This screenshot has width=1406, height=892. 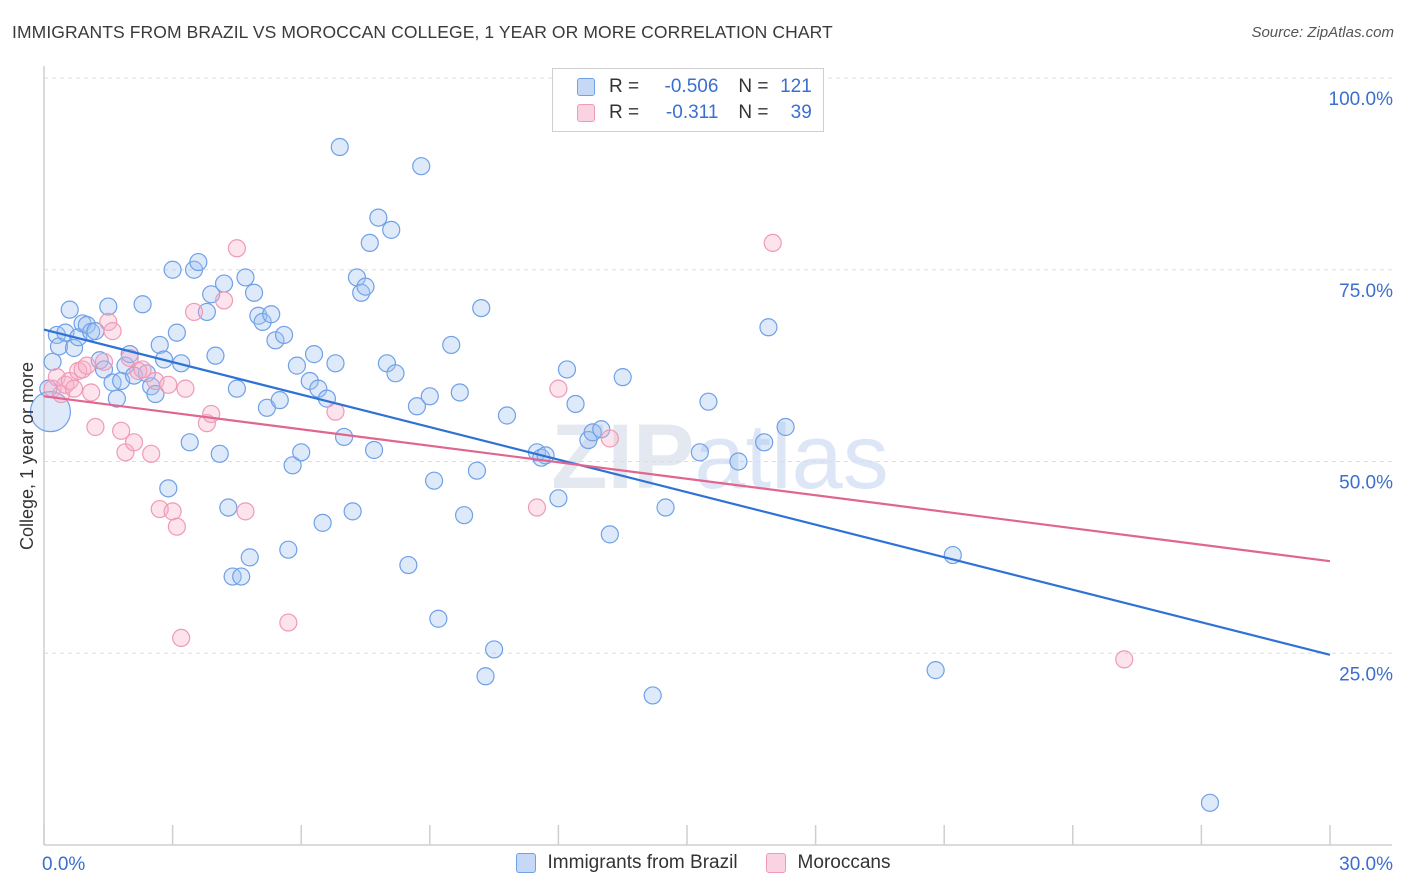 I want to click on legend-swatch-brazil, so click(x=525, y=863).